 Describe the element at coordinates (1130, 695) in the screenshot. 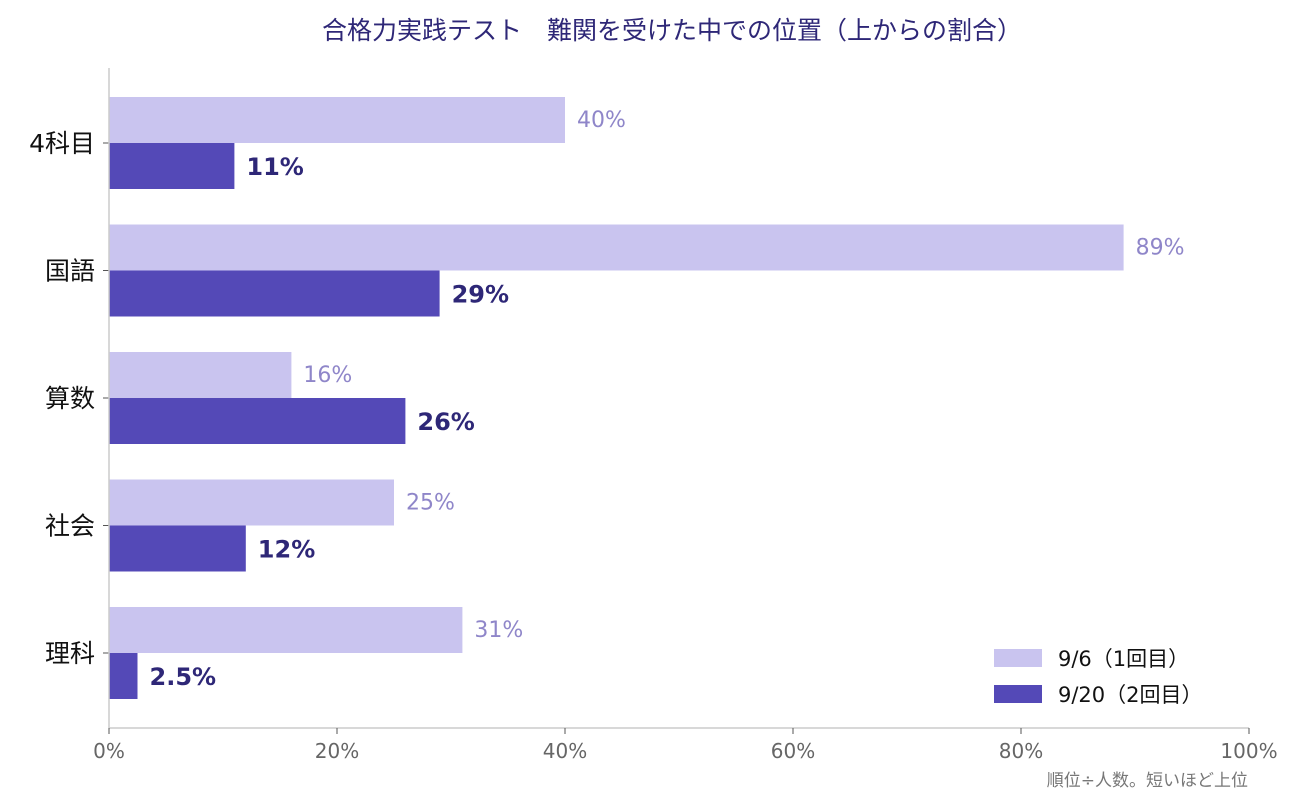

I see `legend-label-2: 9/20（2回目）` at that location.